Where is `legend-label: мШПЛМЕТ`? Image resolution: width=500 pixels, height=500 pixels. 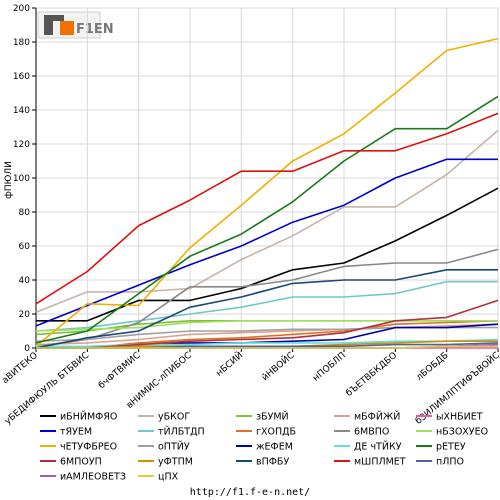
legend-label: мШПЛМЕТ is located at coordinates (380, 462).